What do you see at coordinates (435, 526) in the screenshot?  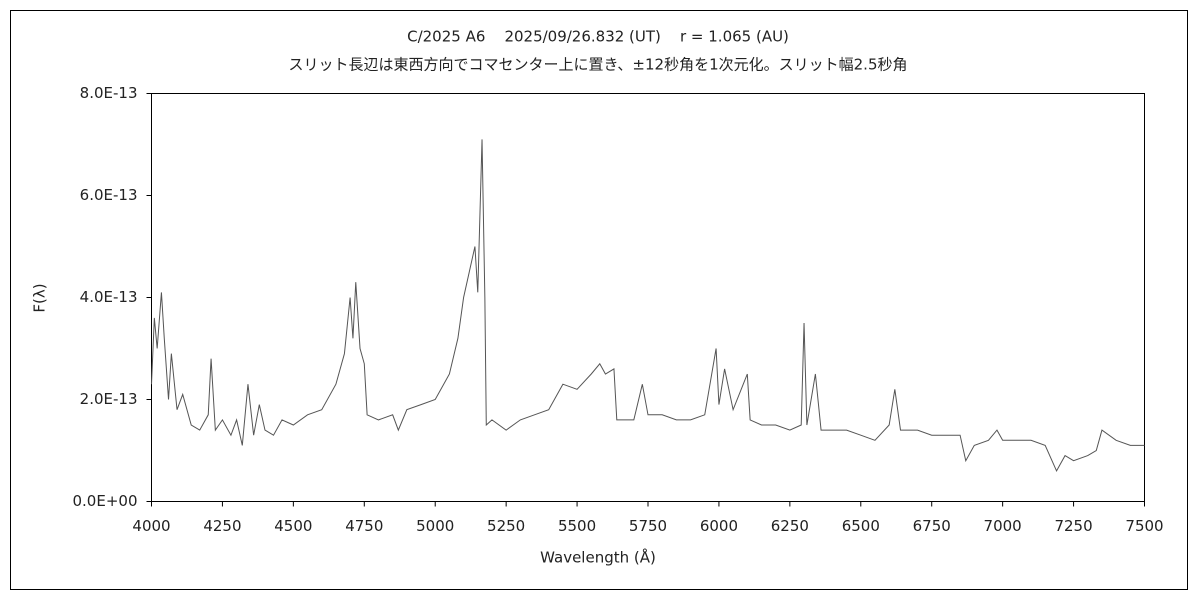 I see `x-tick-label: 5000` at bounding box center [435, 526].